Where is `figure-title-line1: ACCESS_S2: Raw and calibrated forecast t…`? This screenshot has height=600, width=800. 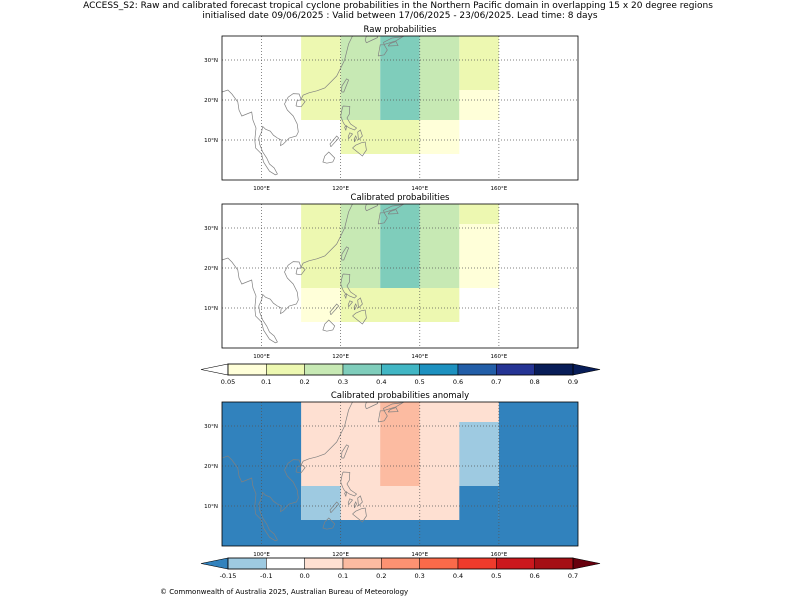
figure-title-line1: ACCESS_S2: Raw and calibrated forecast t… is located at coordinates (398, 6).